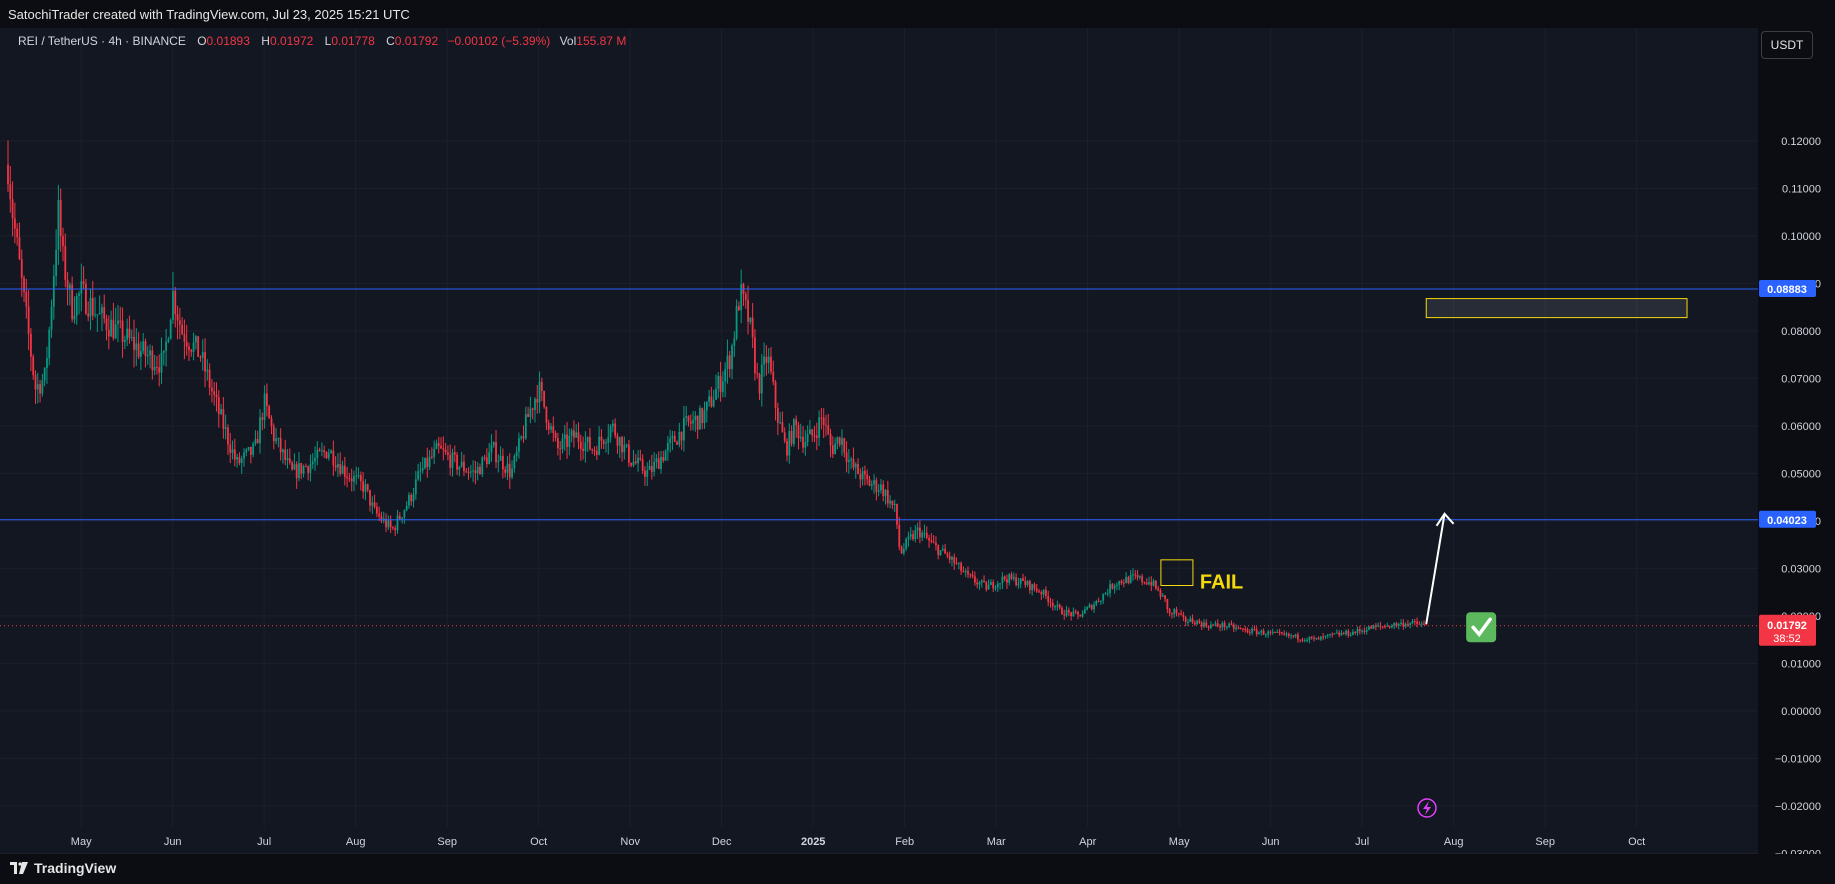  I want to click on check-mark-icon, so click(1481, 627).